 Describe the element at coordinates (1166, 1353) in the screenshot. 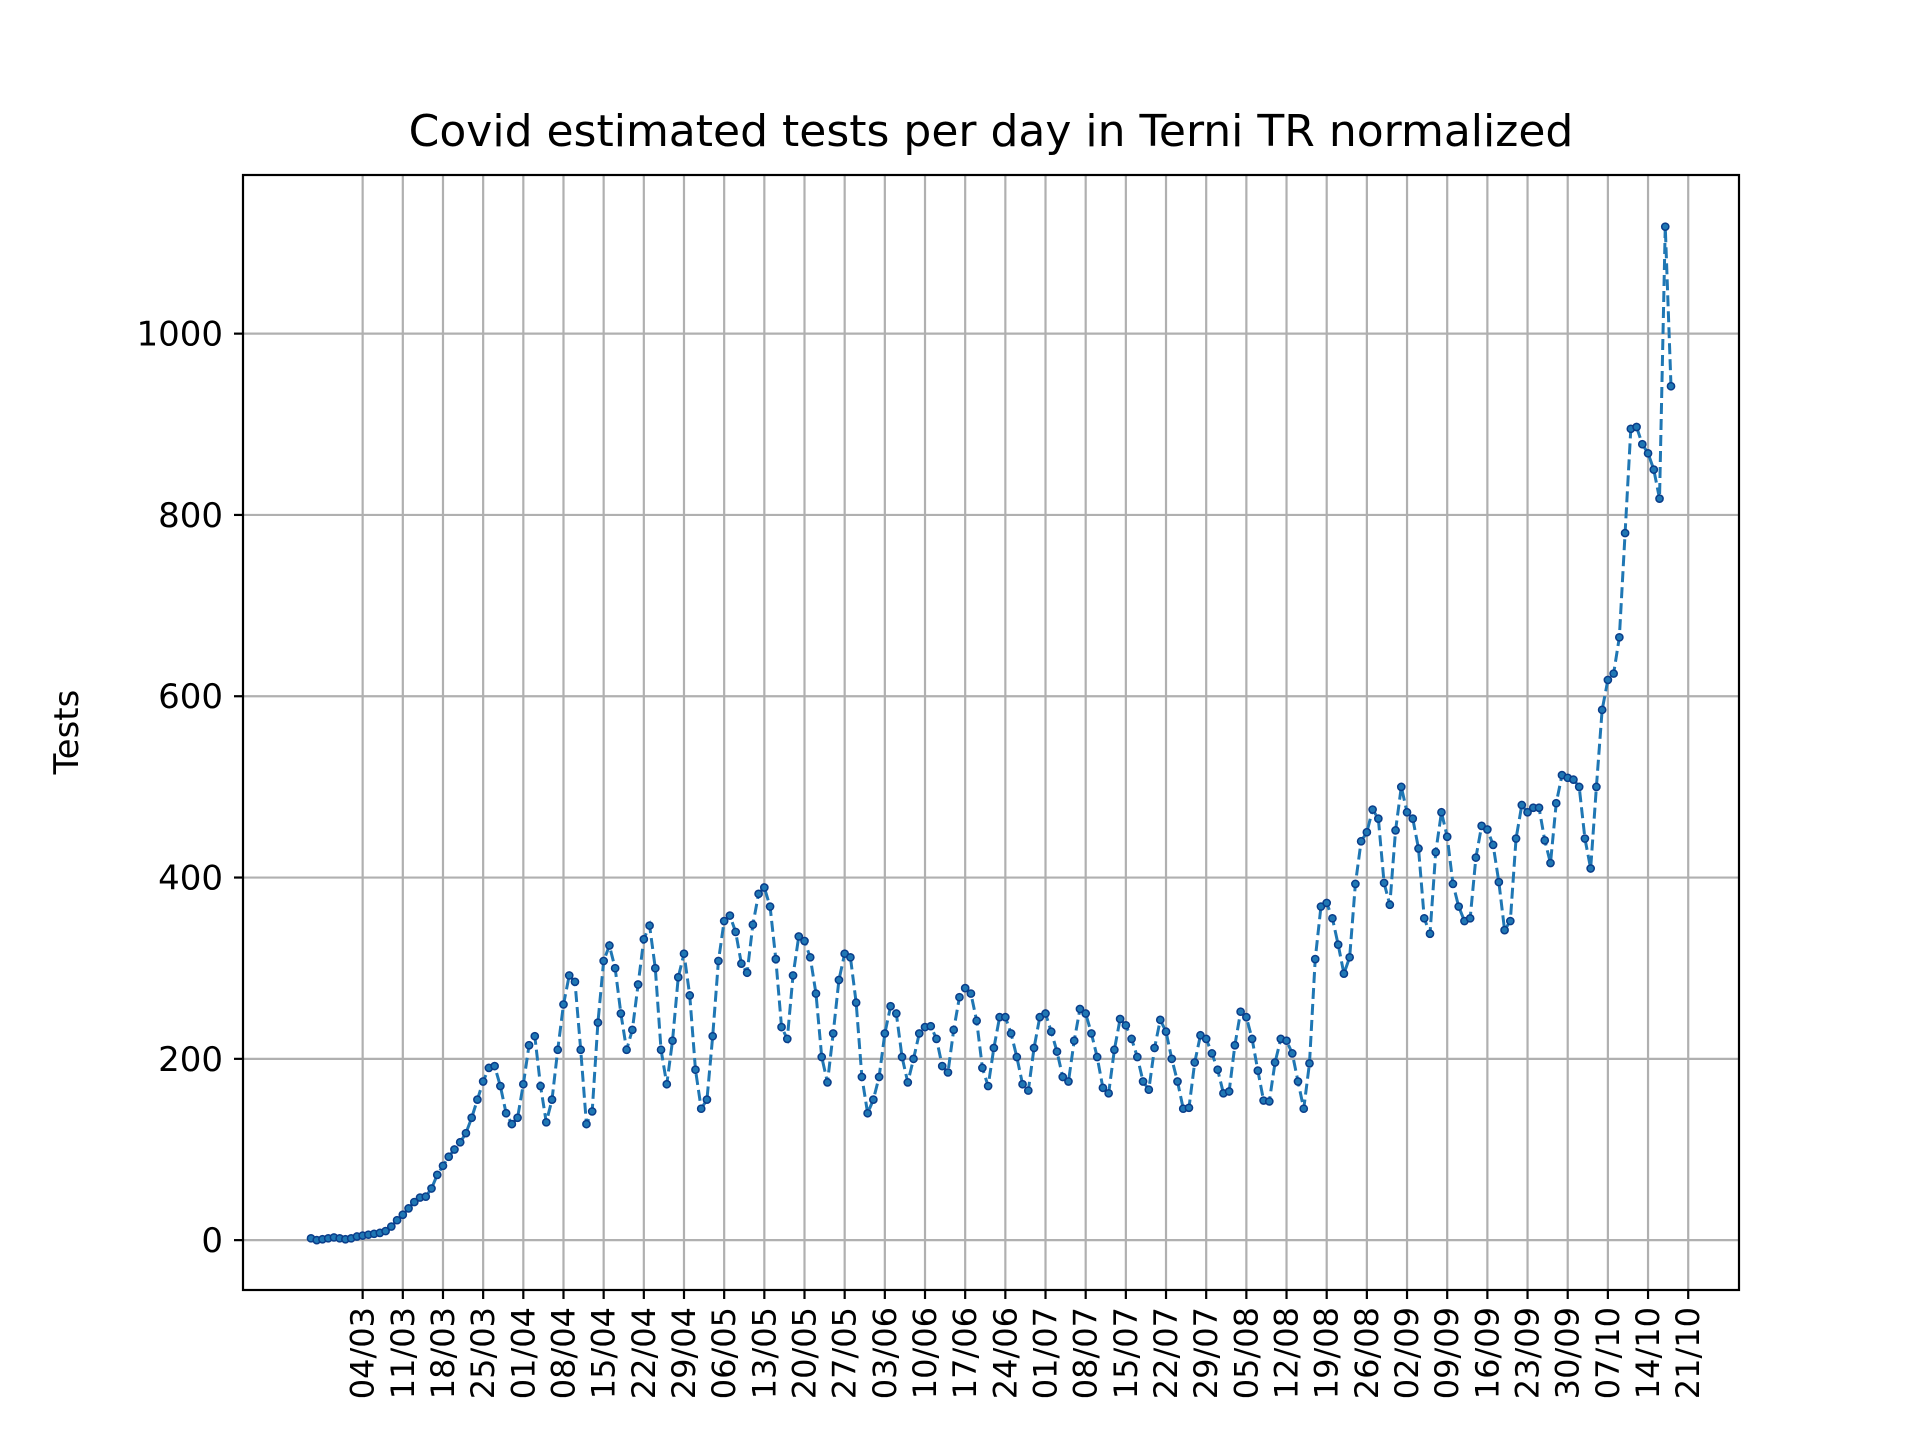

I see `x-tick-label: 22/07` at that location.